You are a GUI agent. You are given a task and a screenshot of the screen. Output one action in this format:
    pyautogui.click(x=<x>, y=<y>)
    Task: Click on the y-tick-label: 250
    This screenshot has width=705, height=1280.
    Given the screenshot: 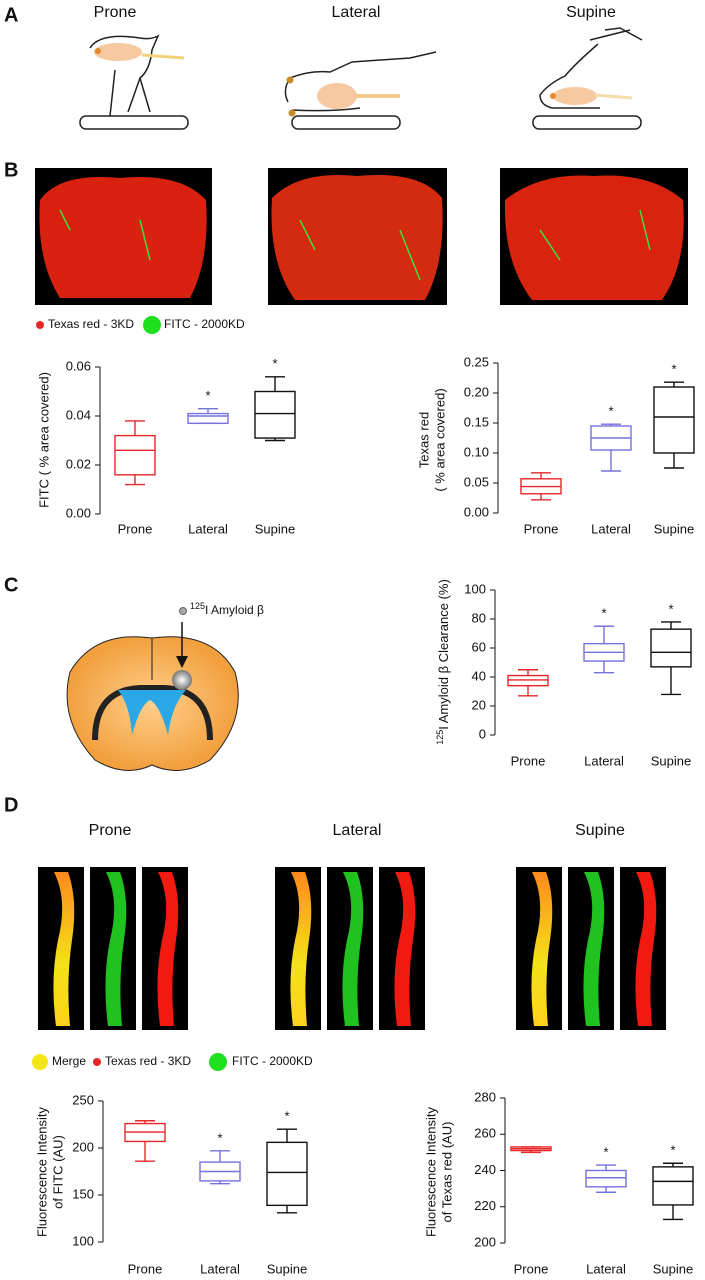 What is the action you would take?
    pyautogui.click(x=83, y=1099)
    